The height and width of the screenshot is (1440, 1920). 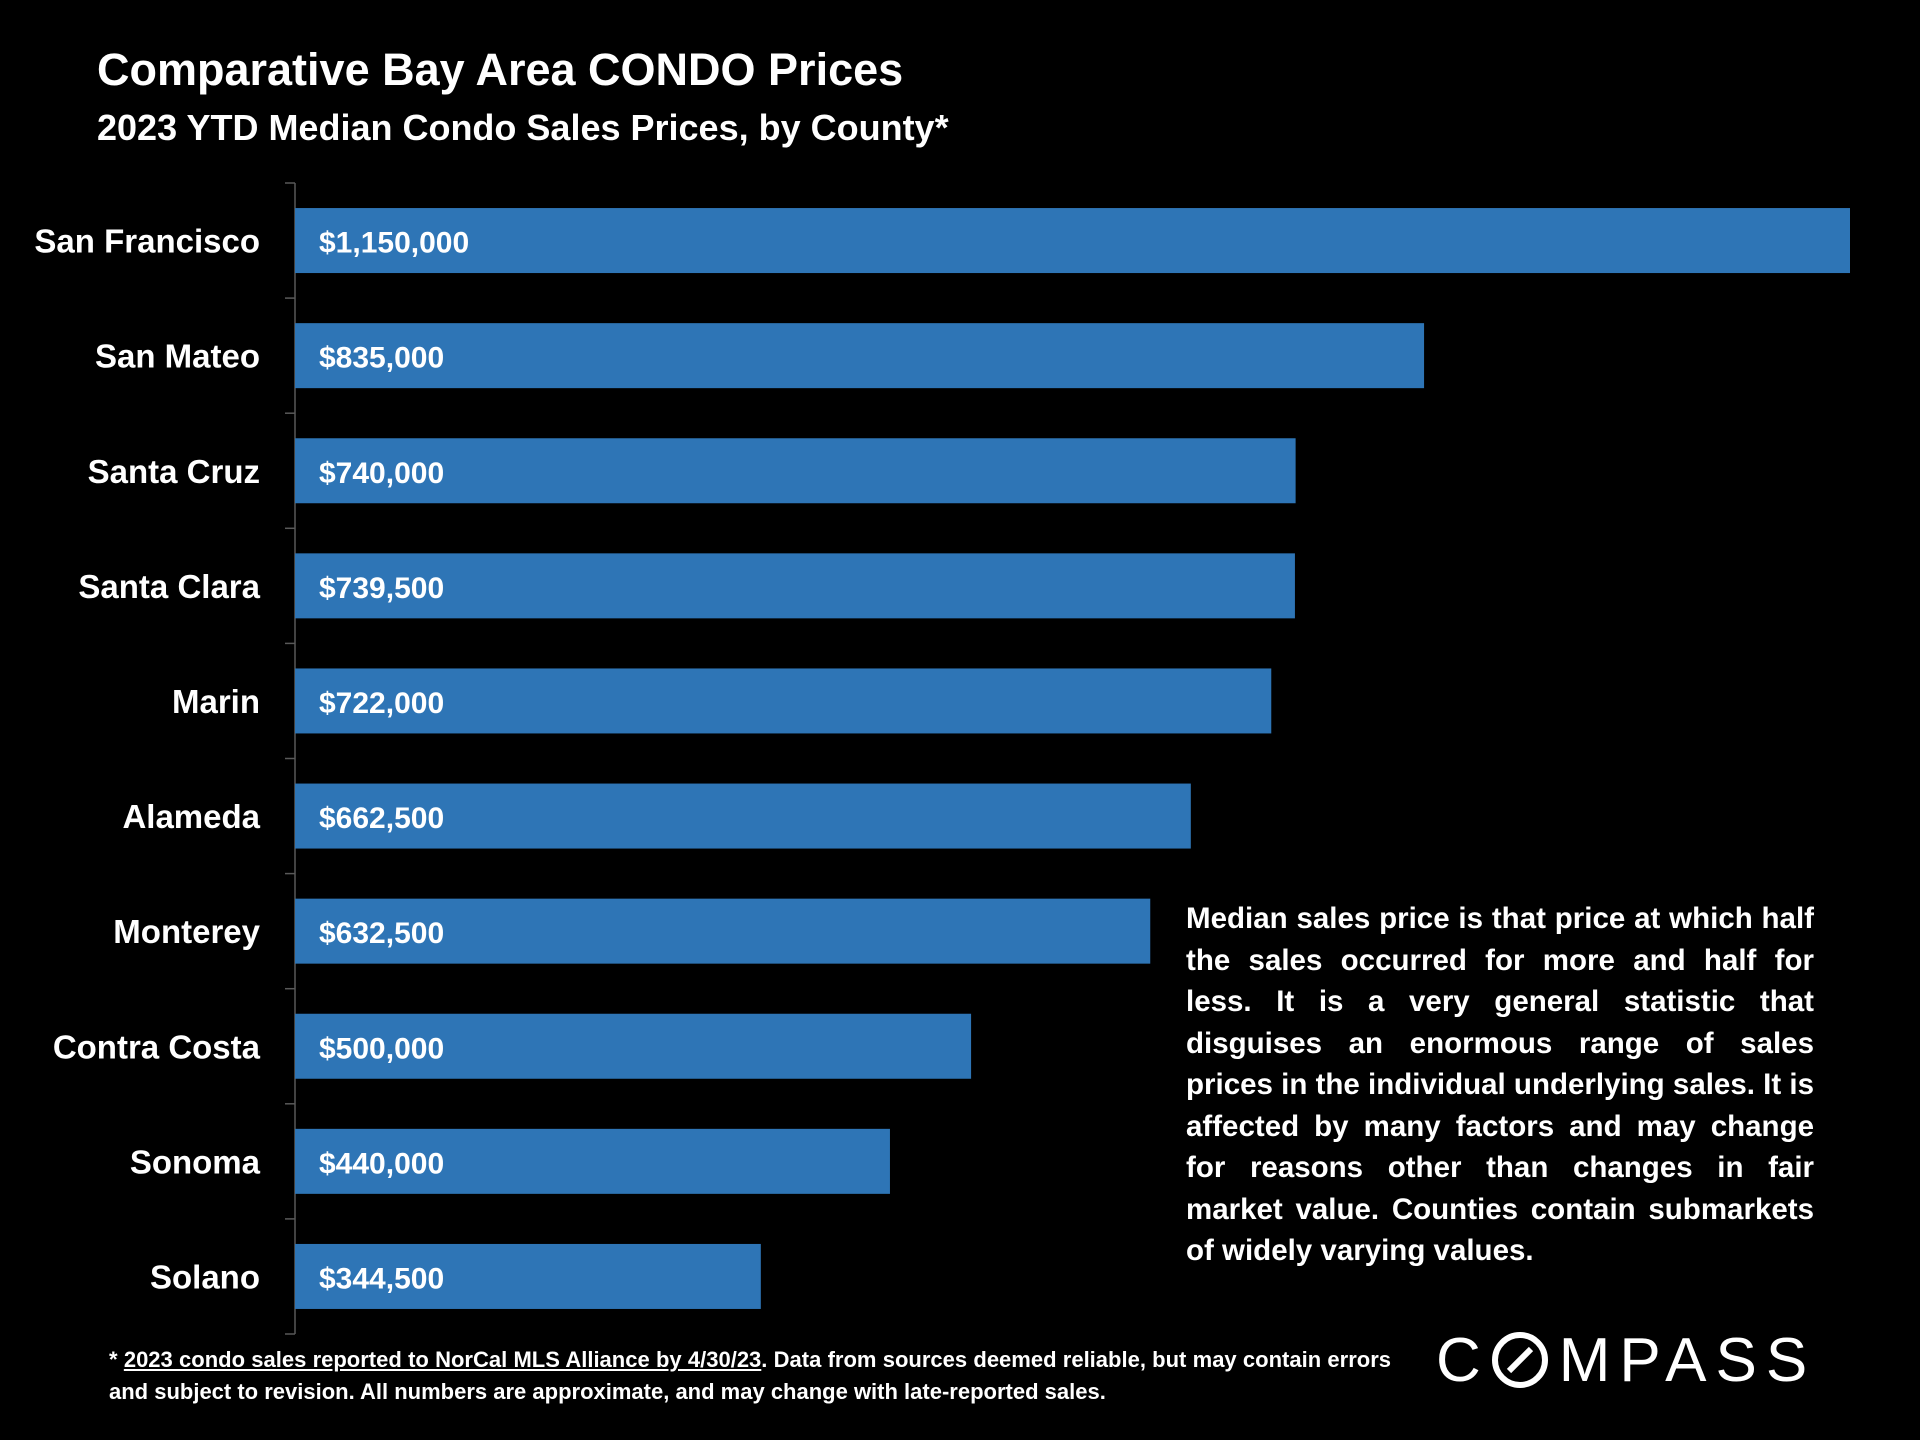 I want to click on data-label: $739,500, so click(x=381, y=588).